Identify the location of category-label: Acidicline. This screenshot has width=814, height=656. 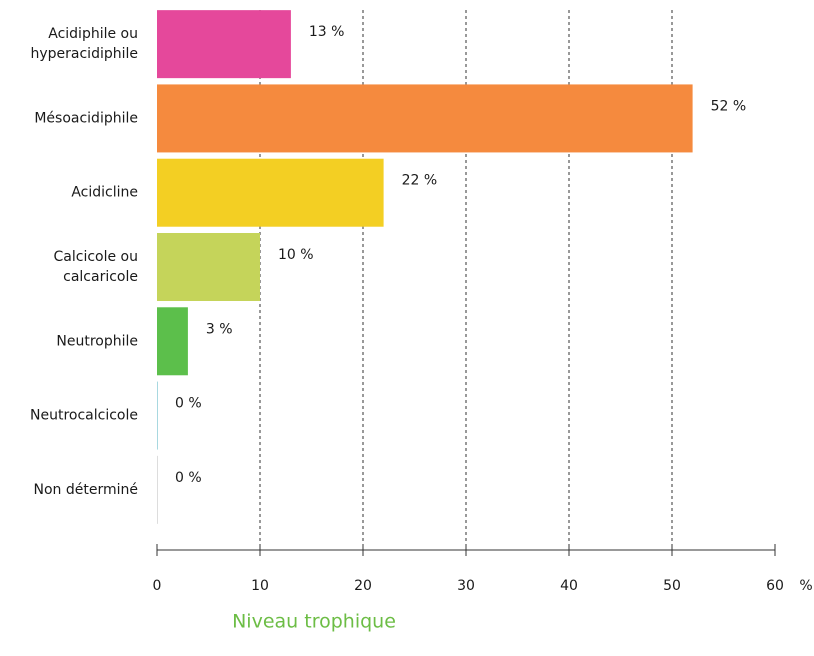
(104, 193).